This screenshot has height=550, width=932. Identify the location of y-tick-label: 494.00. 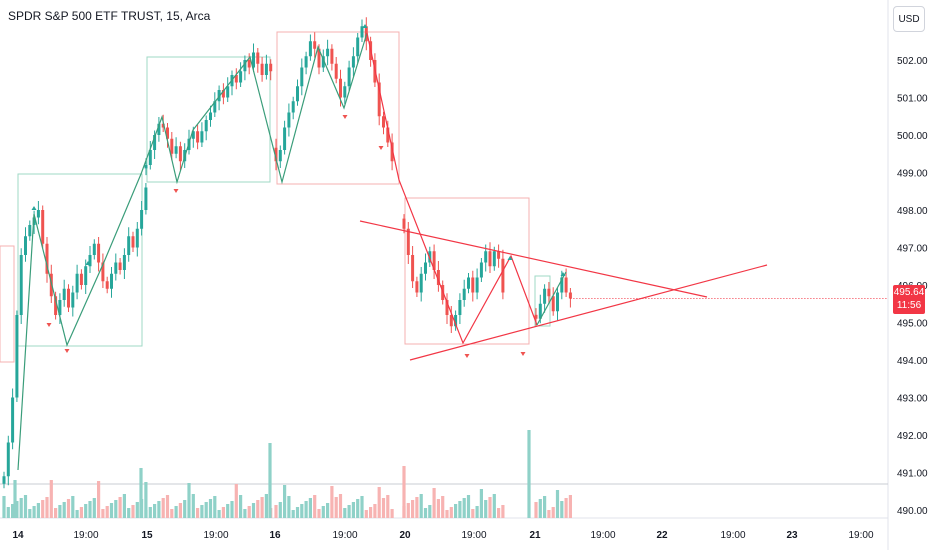
(912, 361).